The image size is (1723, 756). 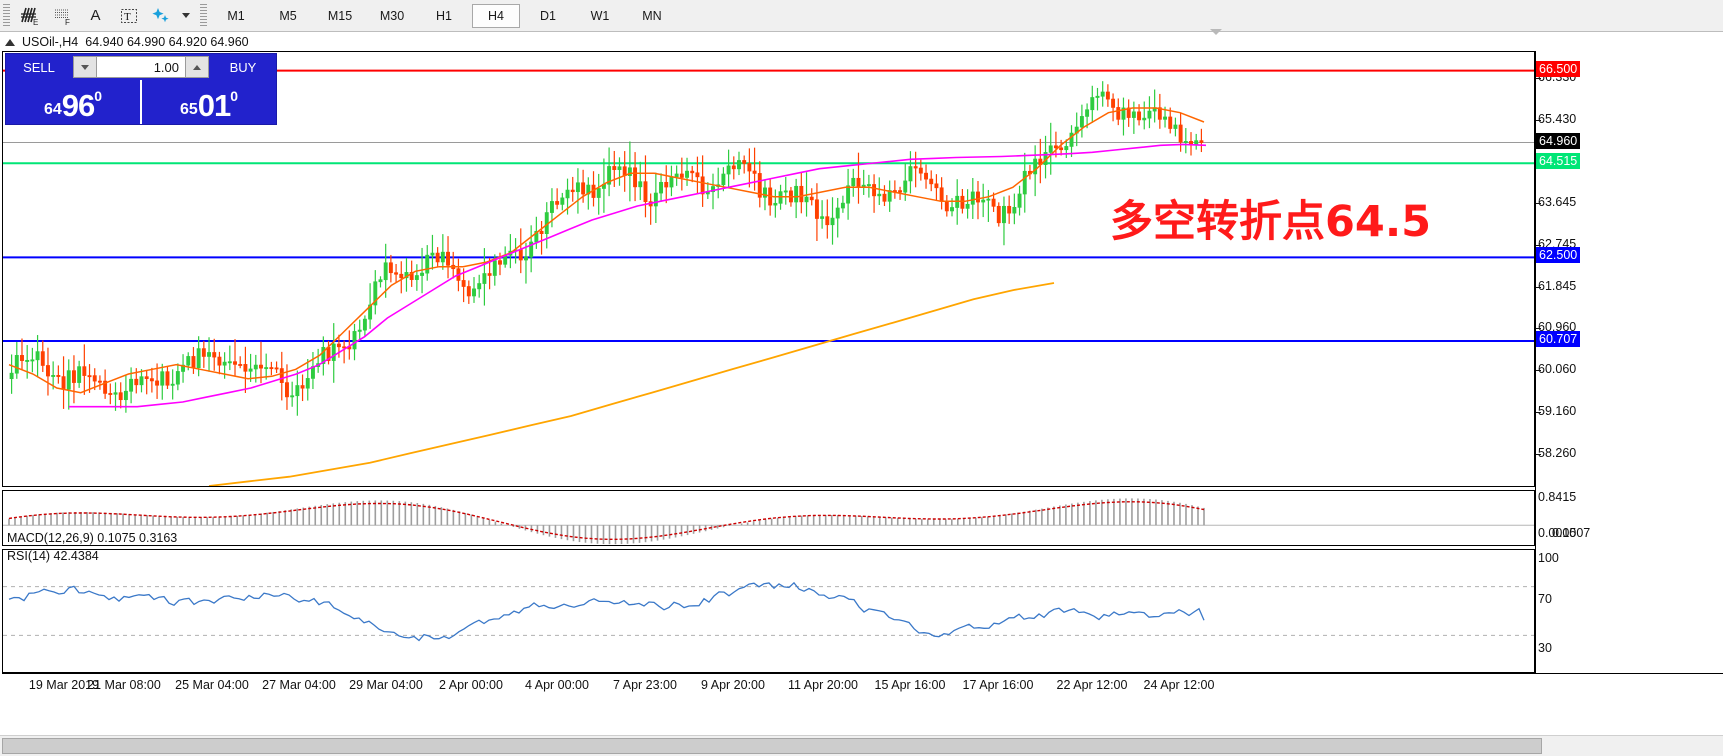 I want to click on order-panel-prices: 64 96 0 65 01 0, so click(x=141, y=102).